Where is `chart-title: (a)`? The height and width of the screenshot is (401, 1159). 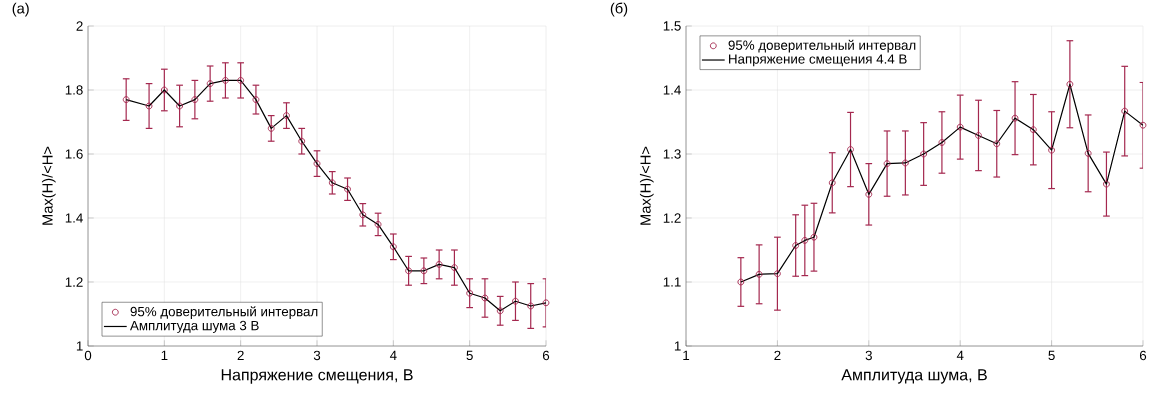 chart-title: (a) is located at coordinates (20, 9).